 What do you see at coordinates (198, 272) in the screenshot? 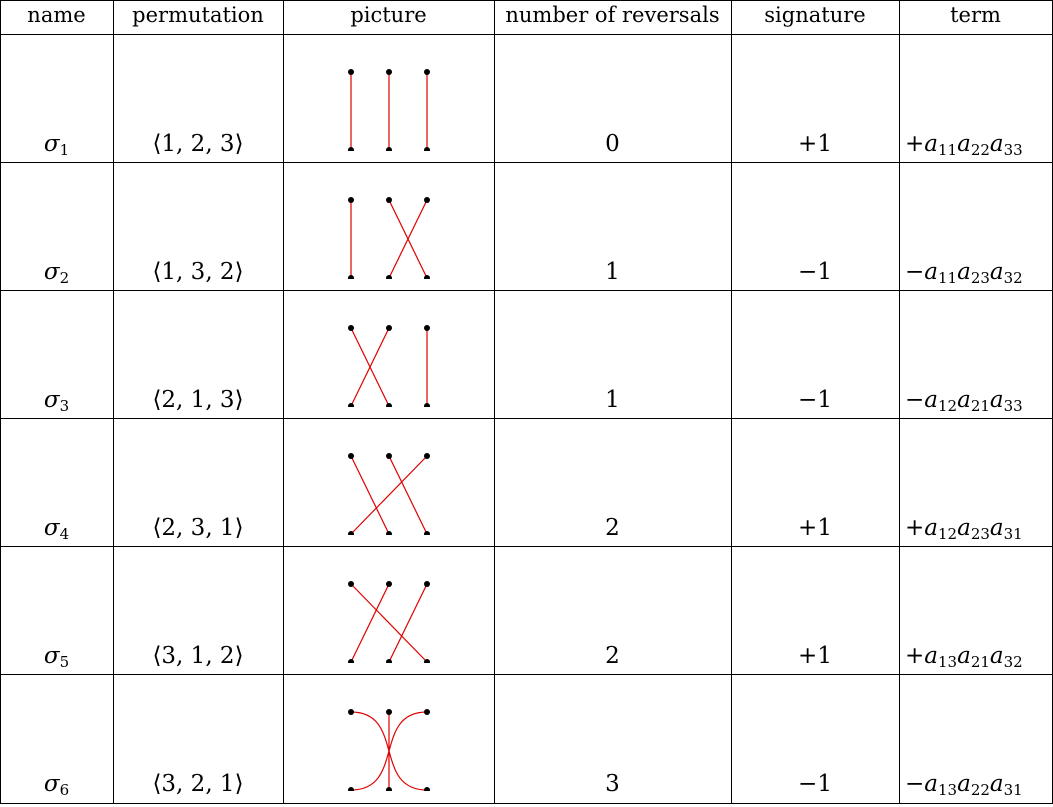
I see `row-permutation: ⟨1, 3, 2⟩` at bounding box center [198, 272].